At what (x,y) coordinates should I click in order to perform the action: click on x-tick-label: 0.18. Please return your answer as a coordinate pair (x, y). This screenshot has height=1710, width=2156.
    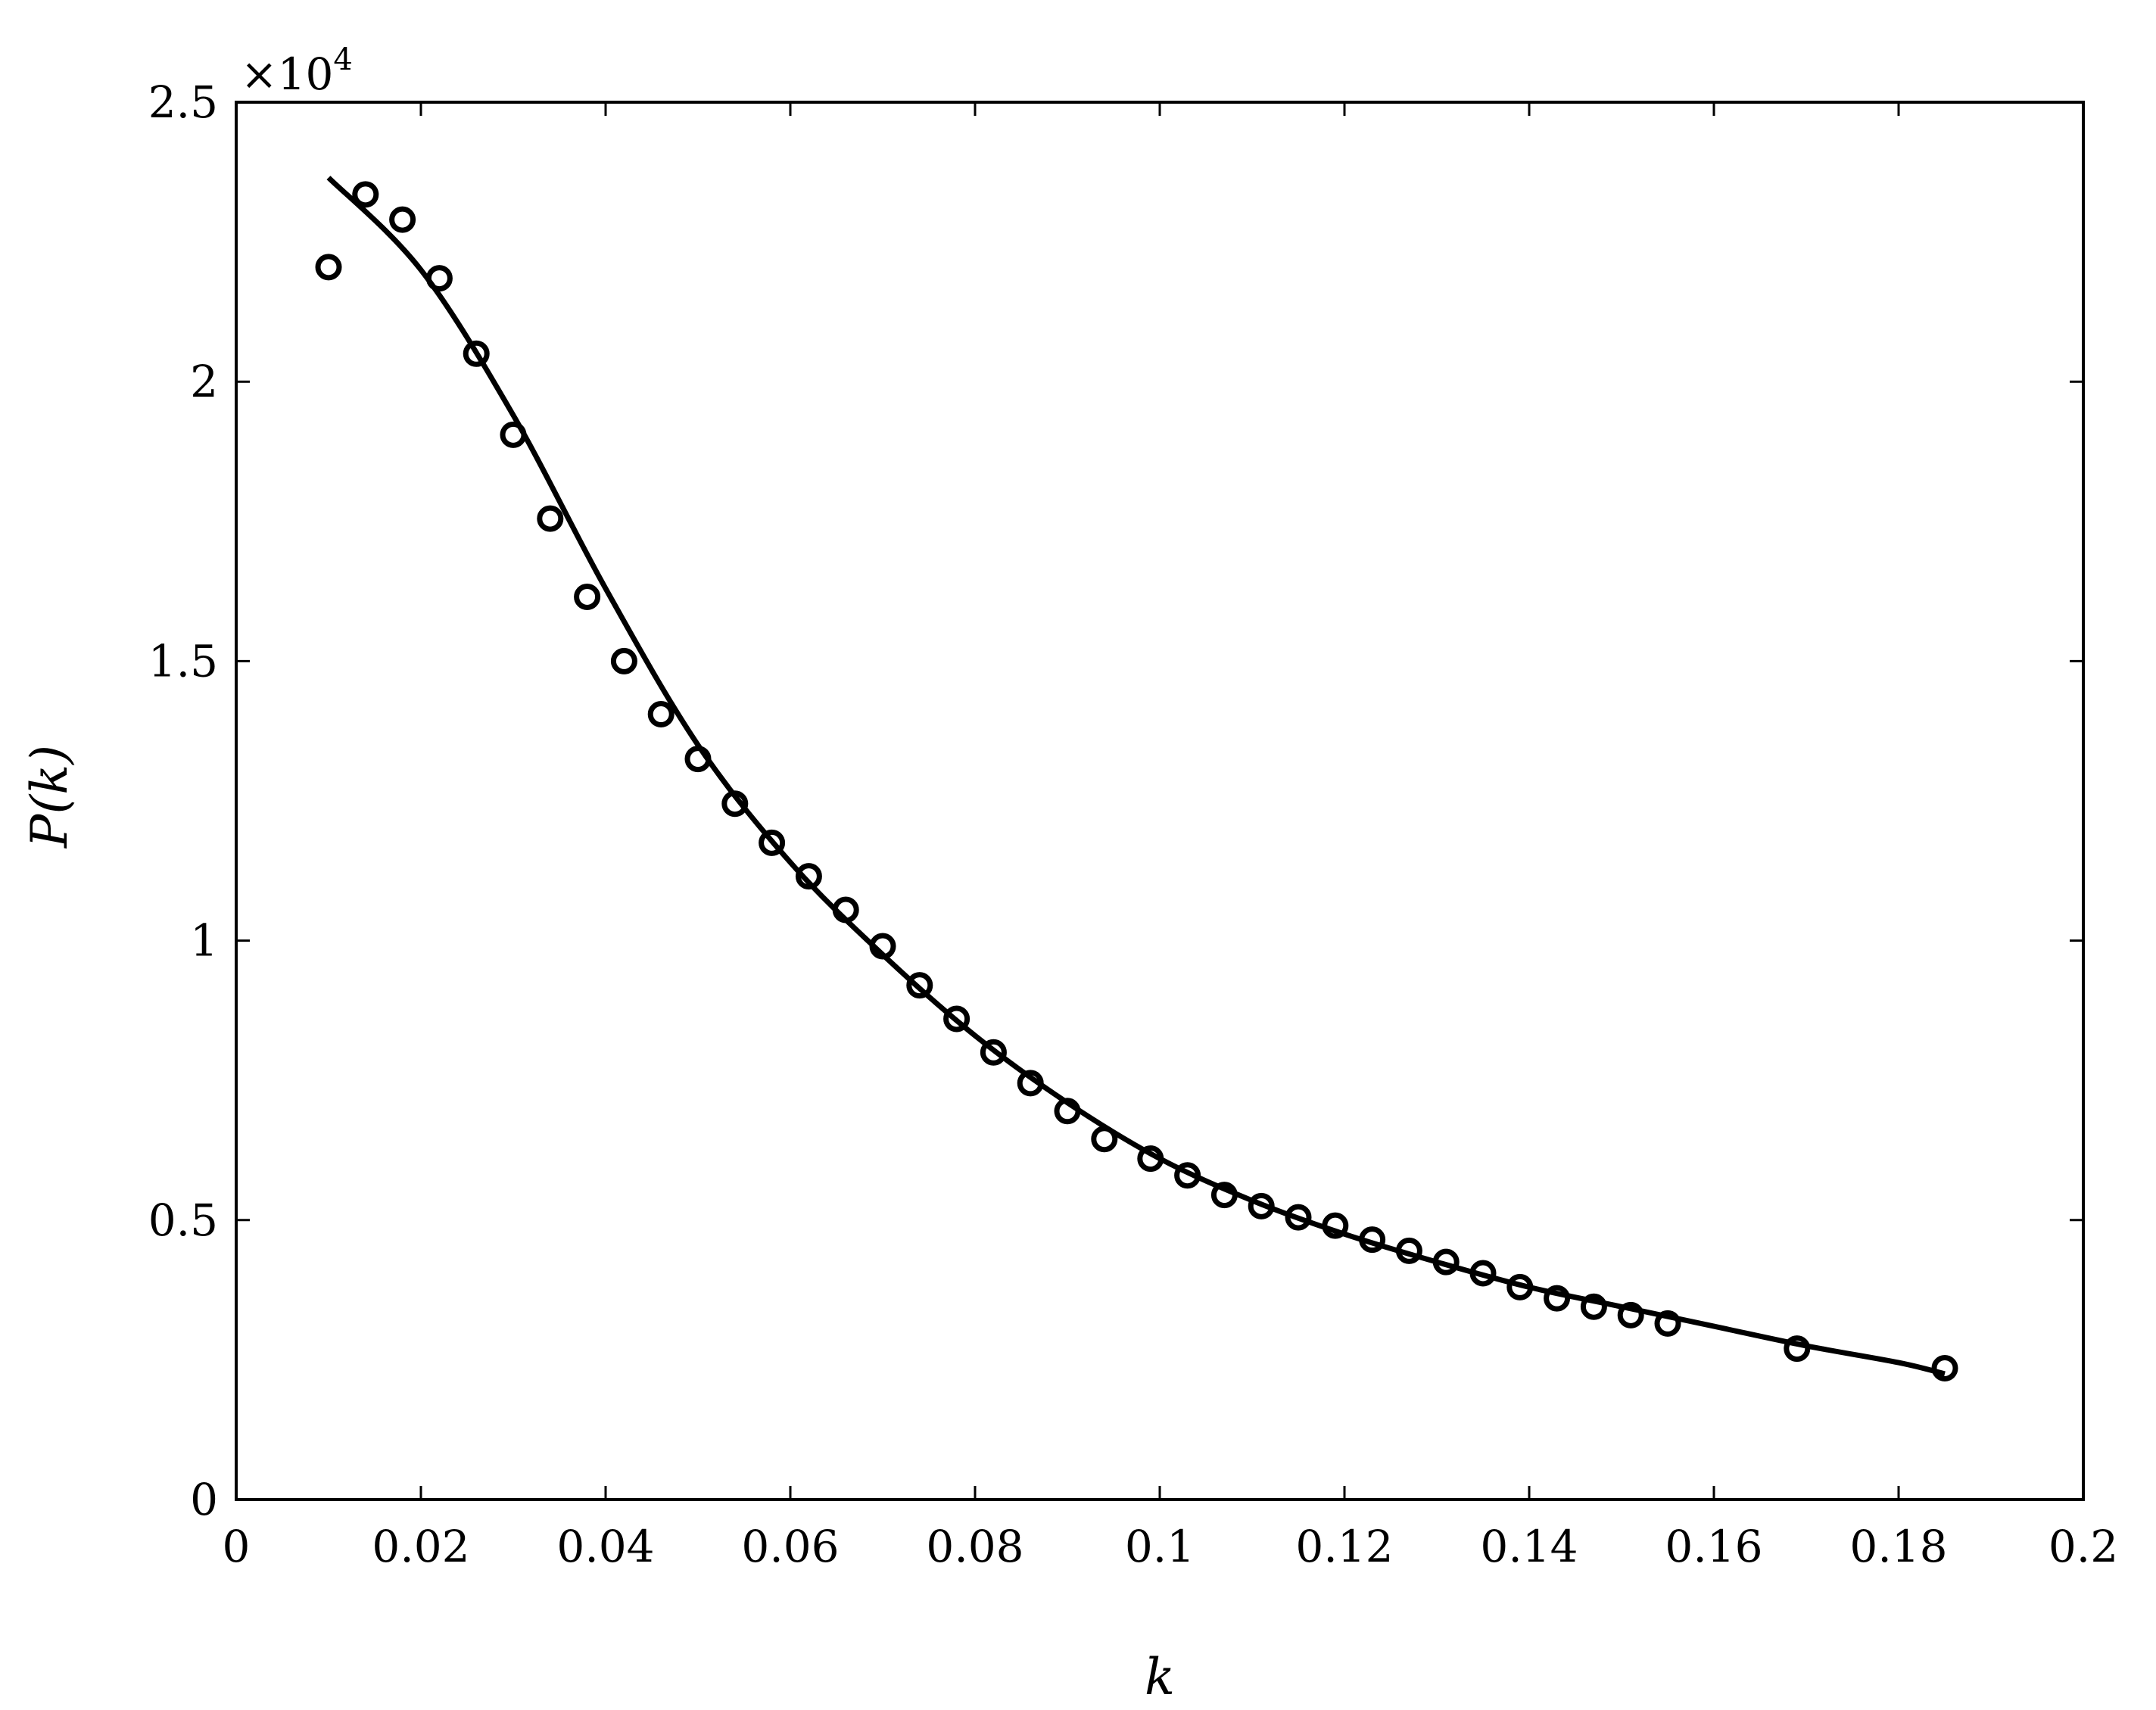
    Looking at the image, I should click on (1898, 1546).